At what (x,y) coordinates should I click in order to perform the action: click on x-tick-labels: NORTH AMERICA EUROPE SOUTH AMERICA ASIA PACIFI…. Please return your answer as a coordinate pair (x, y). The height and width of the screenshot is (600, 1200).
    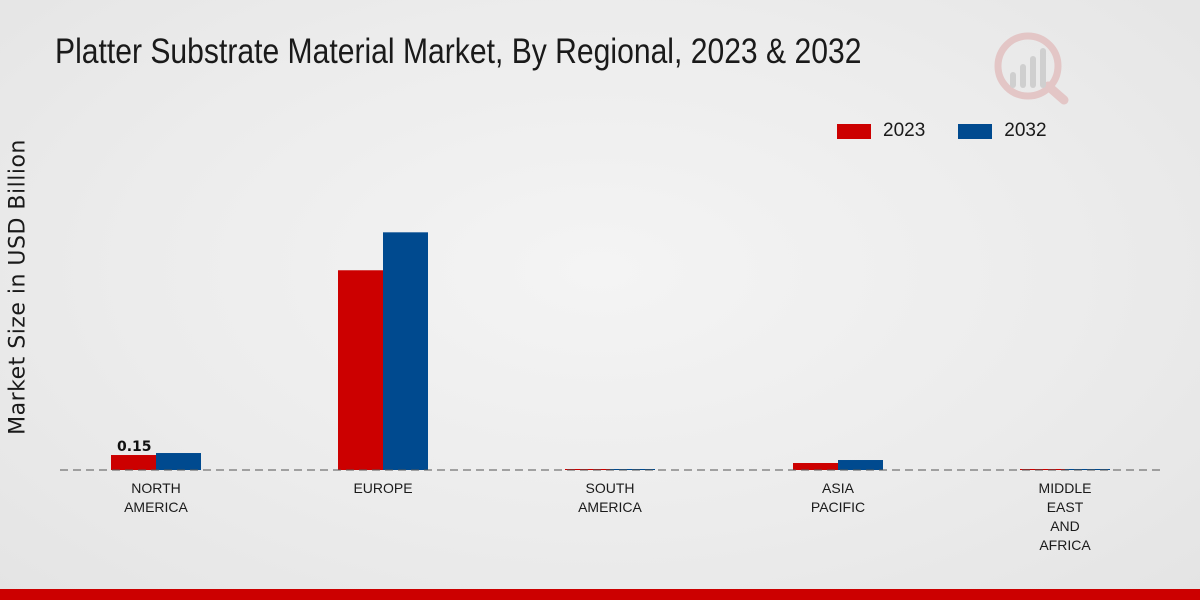
    Looking at the image, I should click on (607, 516).